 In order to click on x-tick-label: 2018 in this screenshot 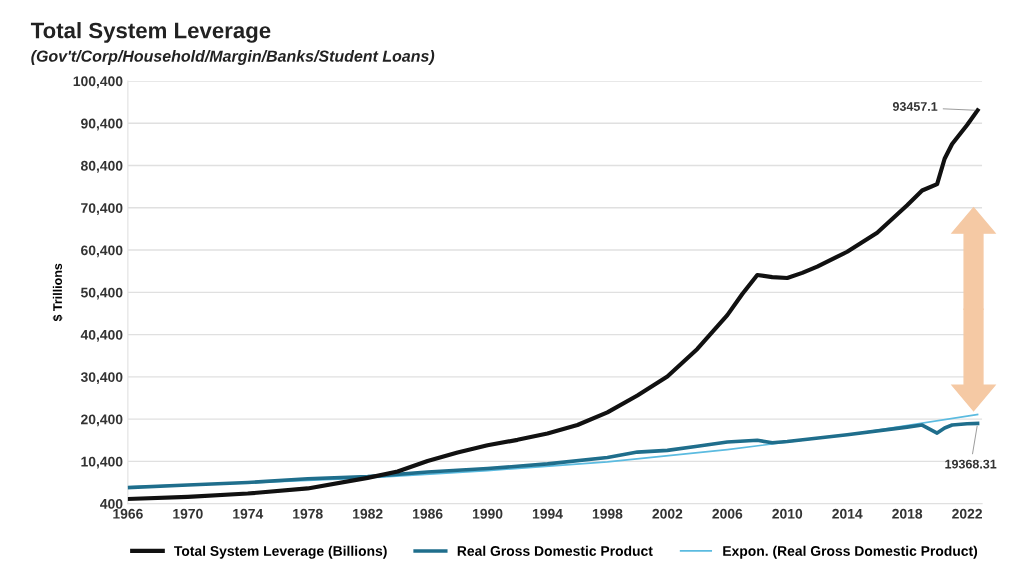, I will do `click(907, 513)`.